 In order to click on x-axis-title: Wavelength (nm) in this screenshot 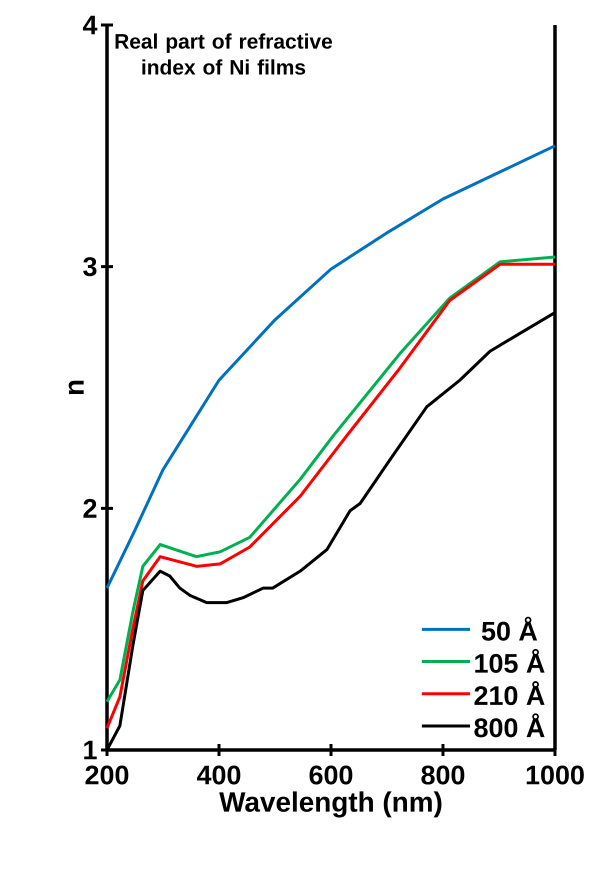, I will do `click(330, 804)`.